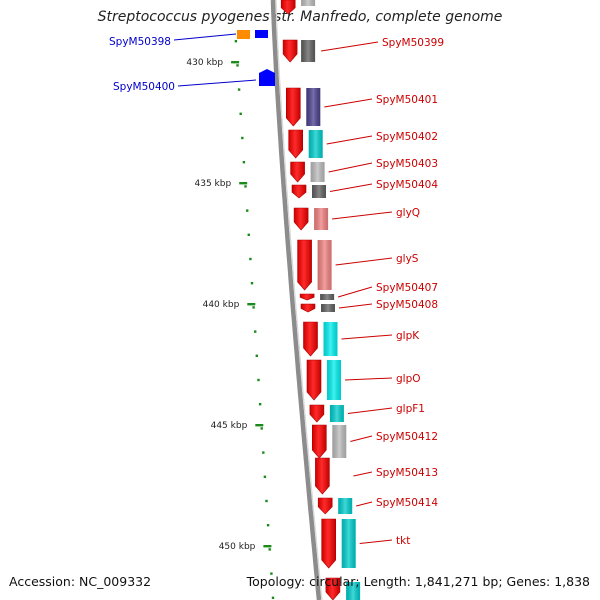  Describe the element at coordinates (408, 379) in the screenshot. I see `gene-label: glpO` at that location.